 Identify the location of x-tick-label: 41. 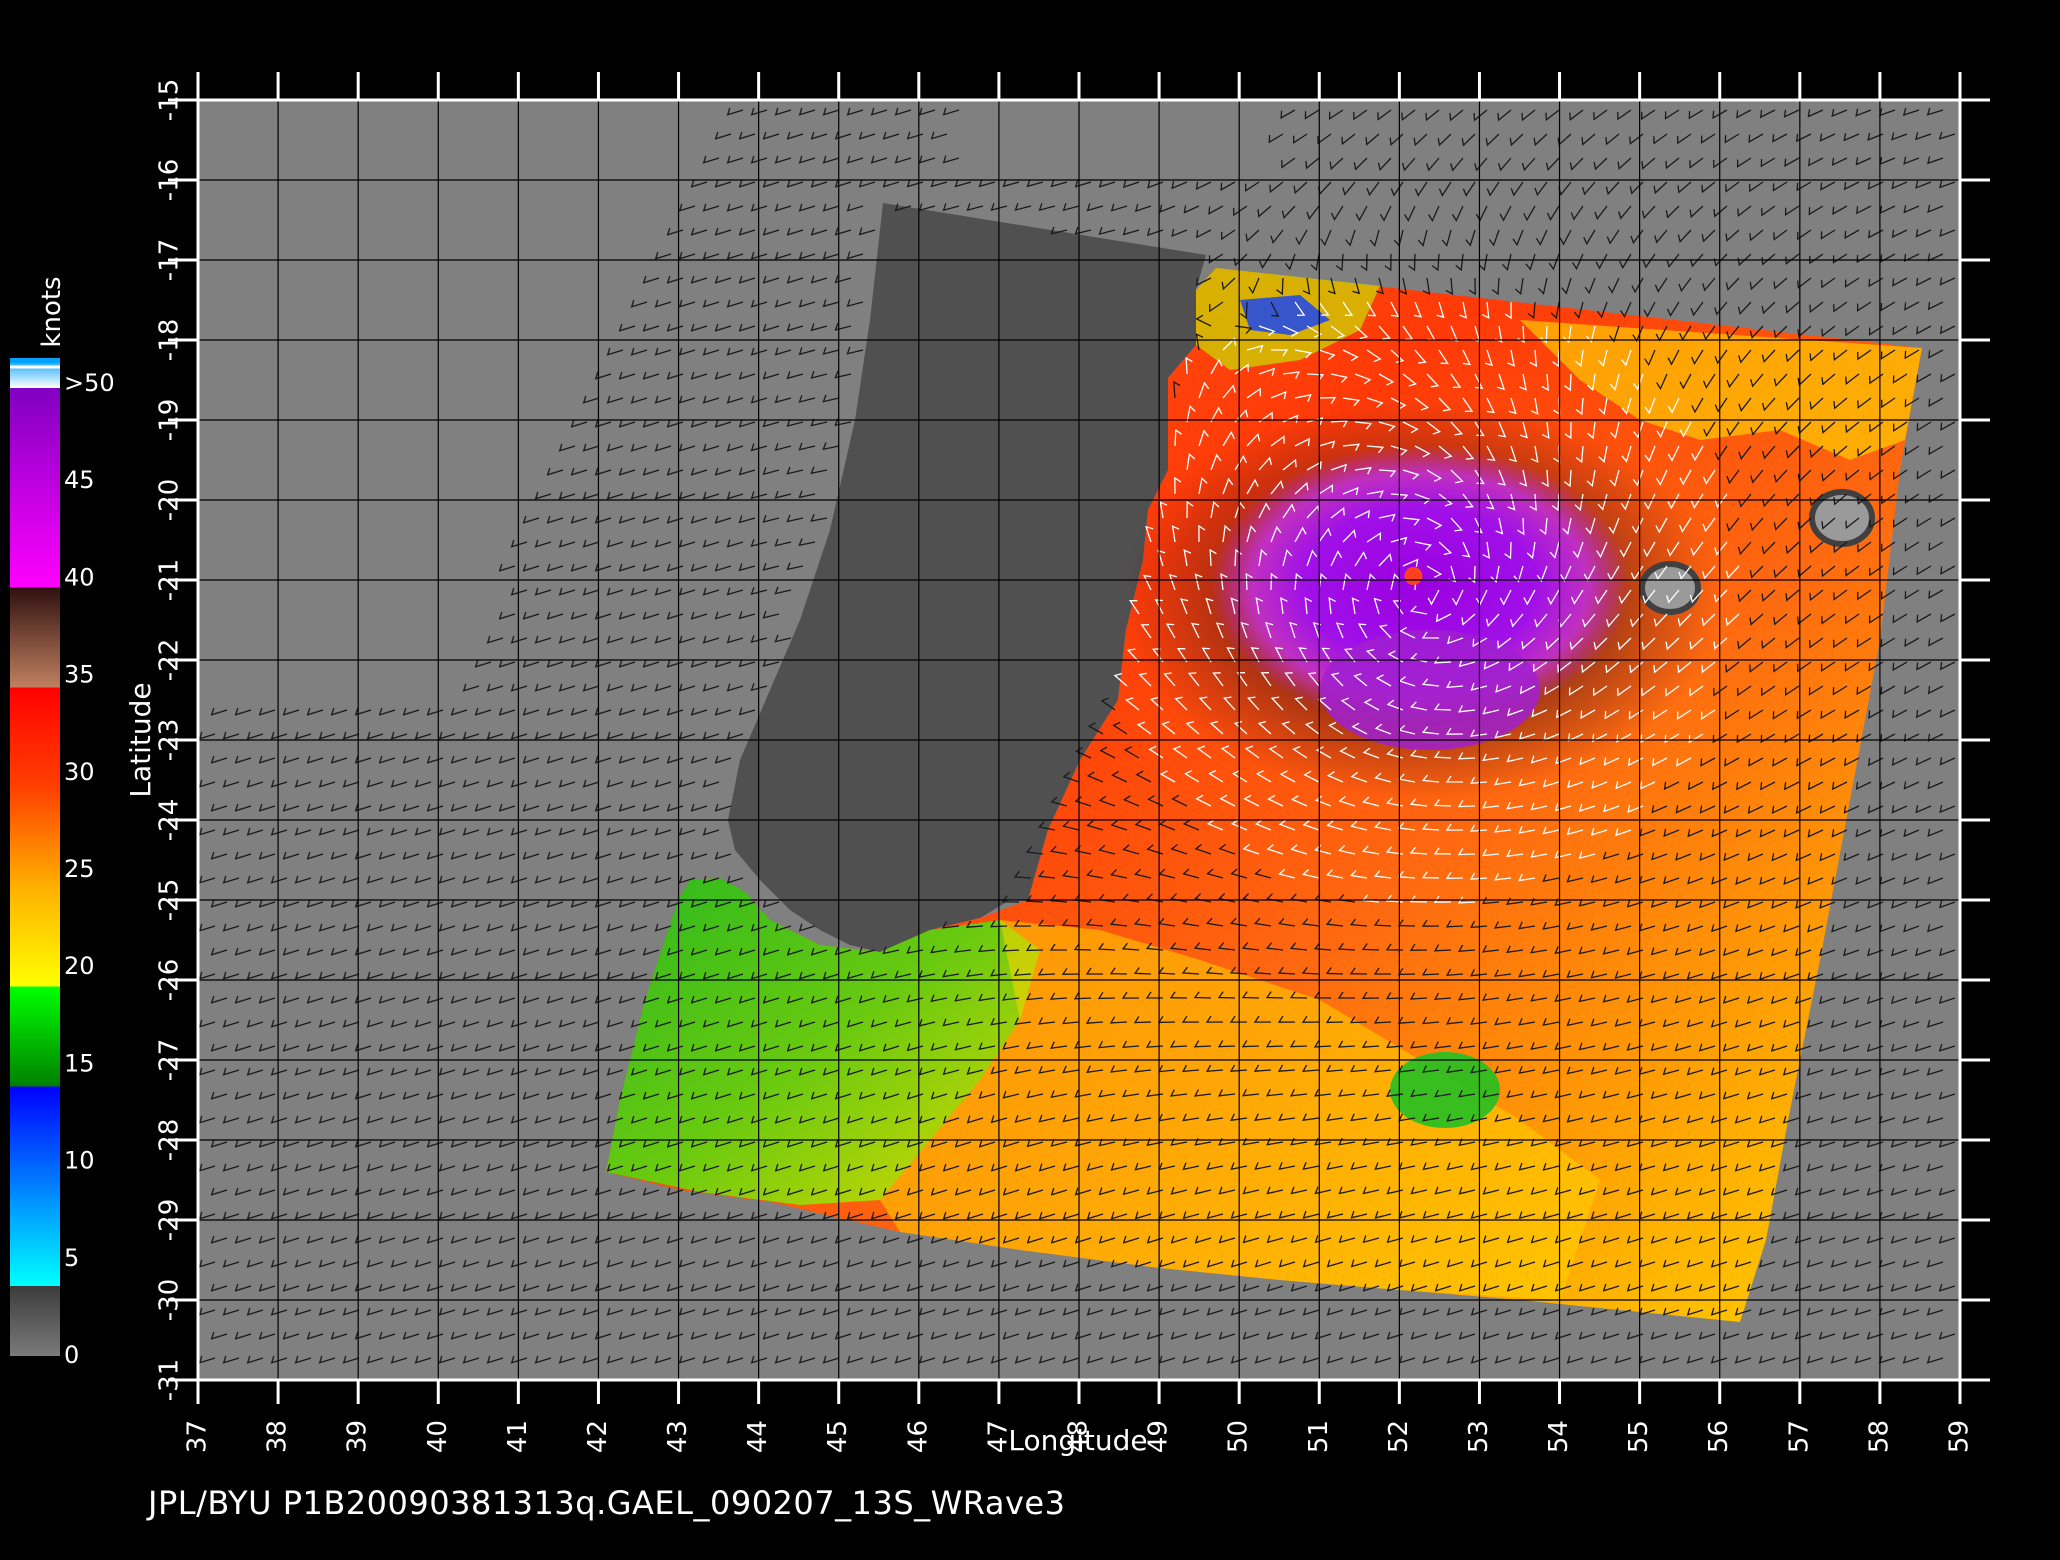
(518, 1436).